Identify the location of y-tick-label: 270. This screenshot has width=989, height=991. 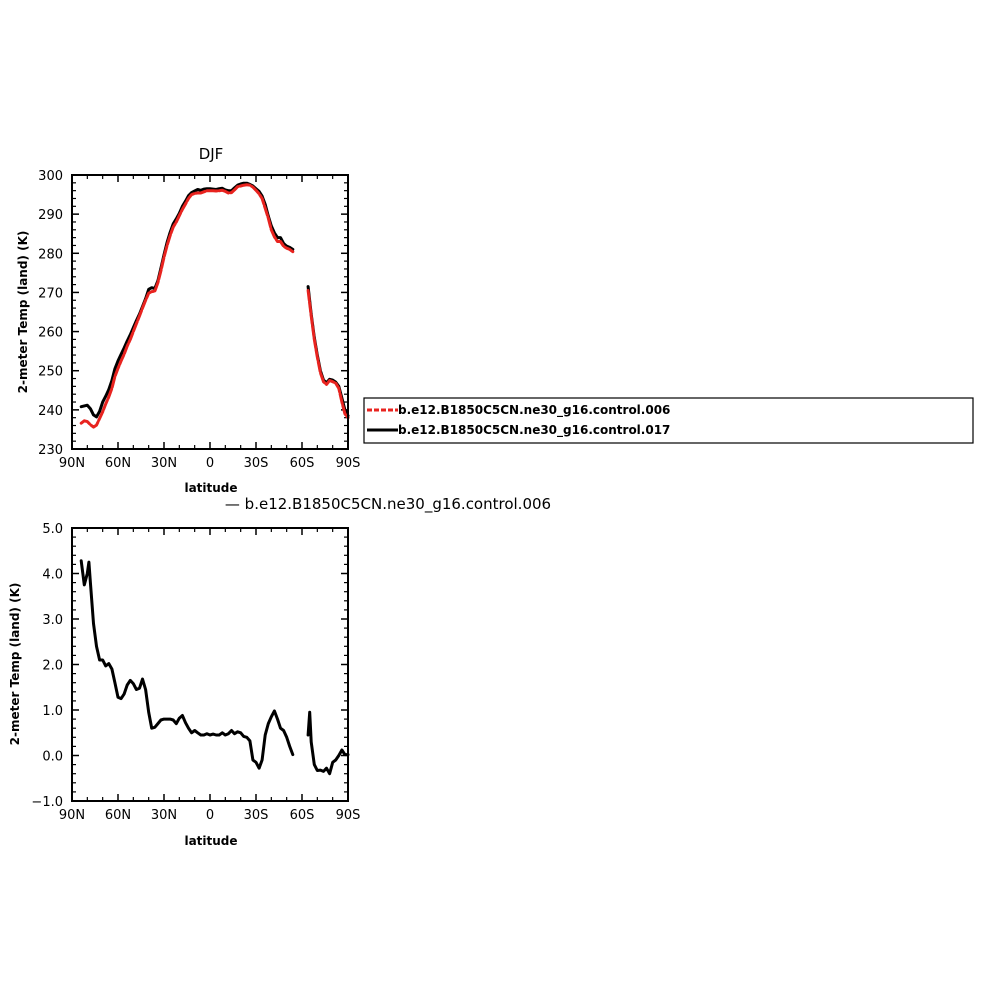
(50, 293).